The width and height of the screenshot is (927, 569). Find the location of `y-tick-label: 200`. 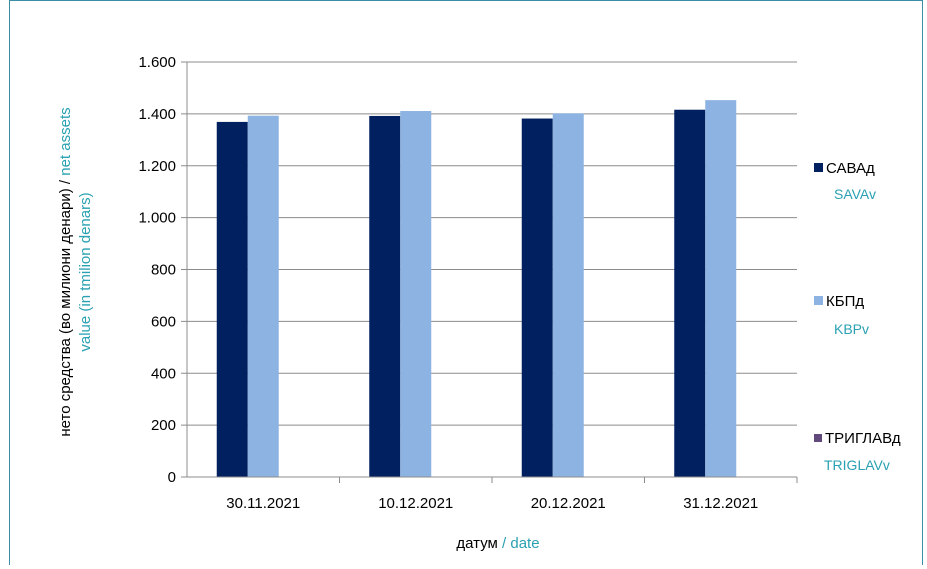

y-tick-label: 200 is located at coordinates (163, 425).